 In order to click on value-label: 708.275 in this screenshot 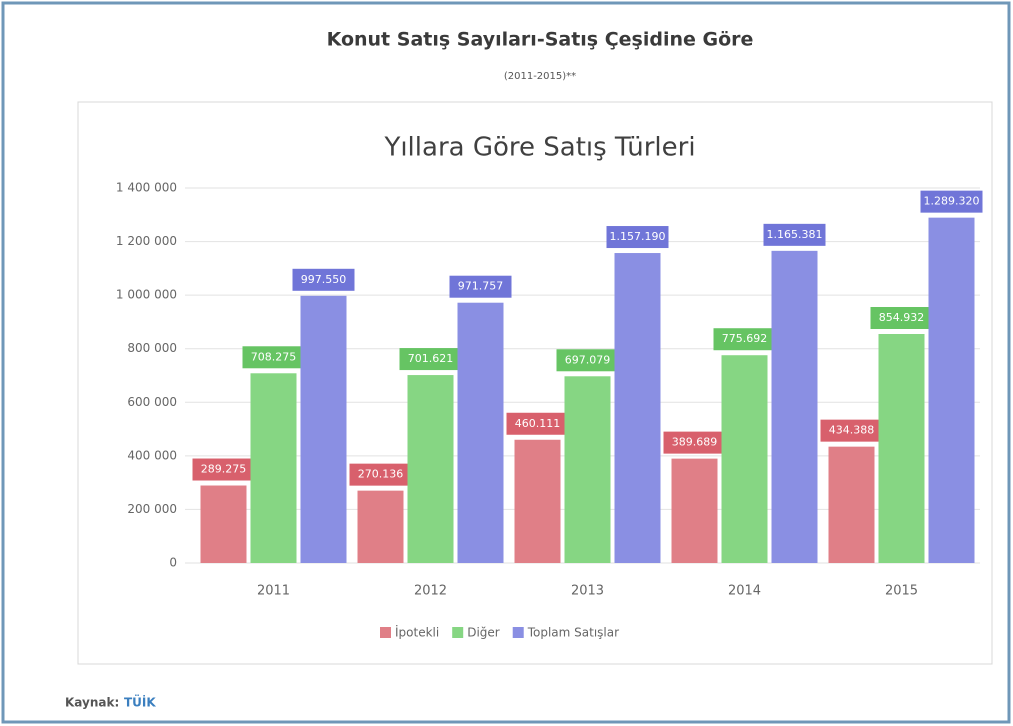, I will do `click(274, 356)`.